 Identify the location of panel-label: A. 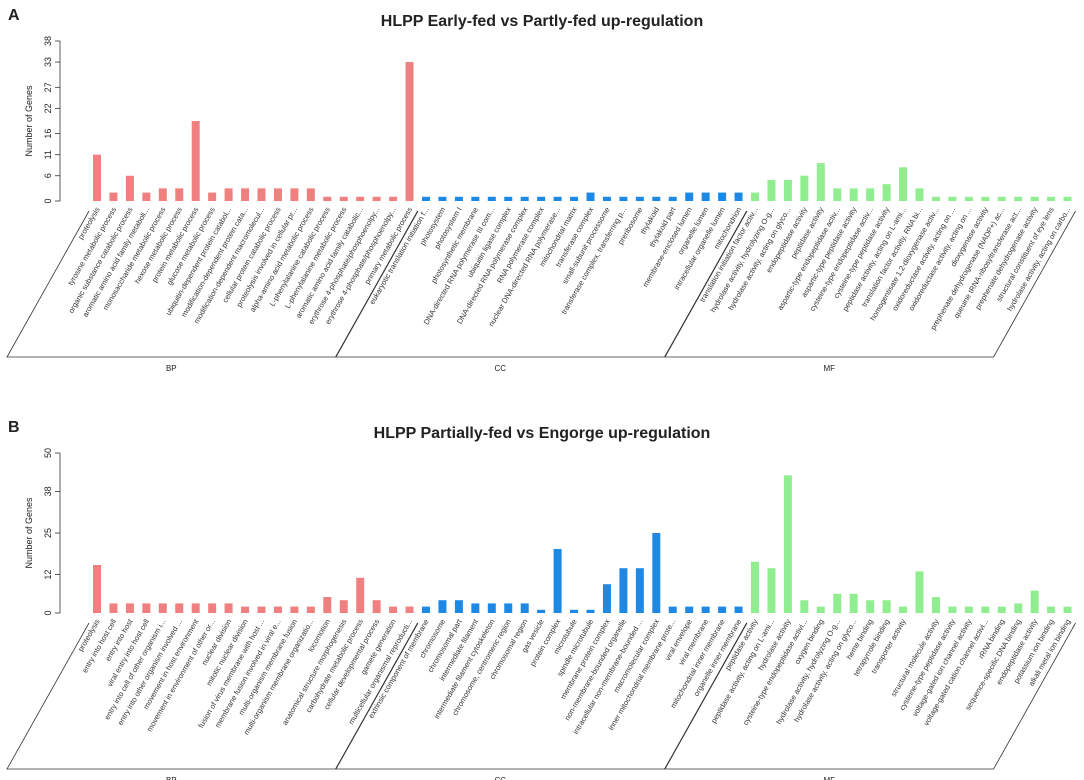
(14, 15).